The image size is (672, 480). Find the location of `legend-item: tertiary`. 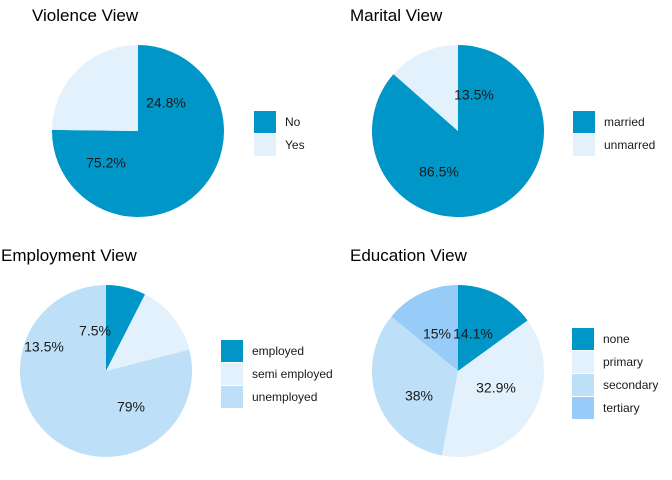

legend-item: tertiary is located at coordinates (615, 407).